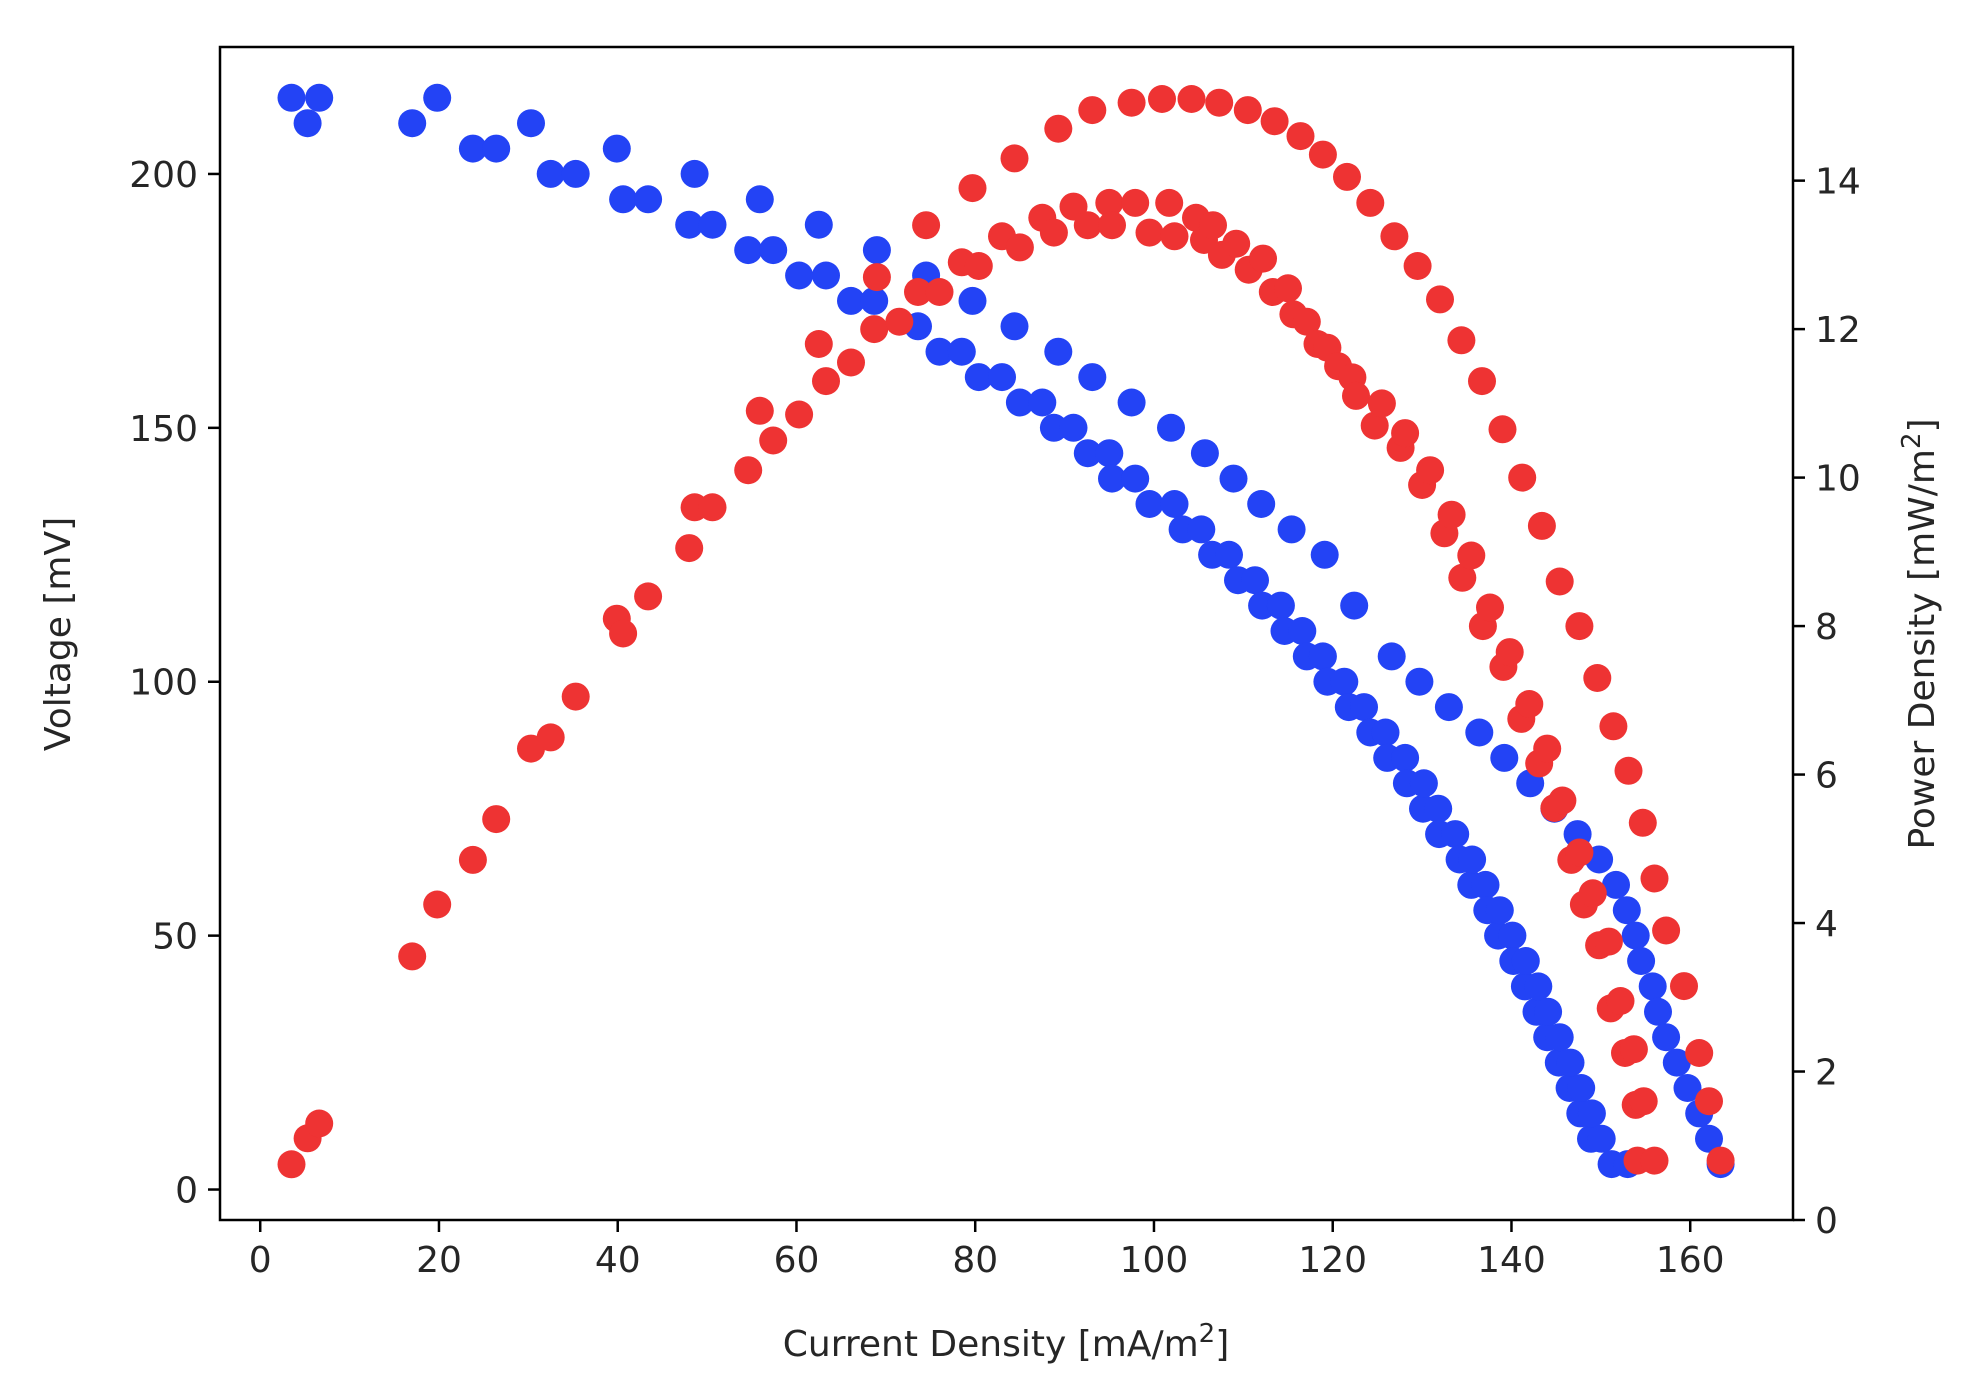 This screenshot has width=1971, height=1389. I want to click on y-right-tick-label-8: 8, so click(1826, 627).